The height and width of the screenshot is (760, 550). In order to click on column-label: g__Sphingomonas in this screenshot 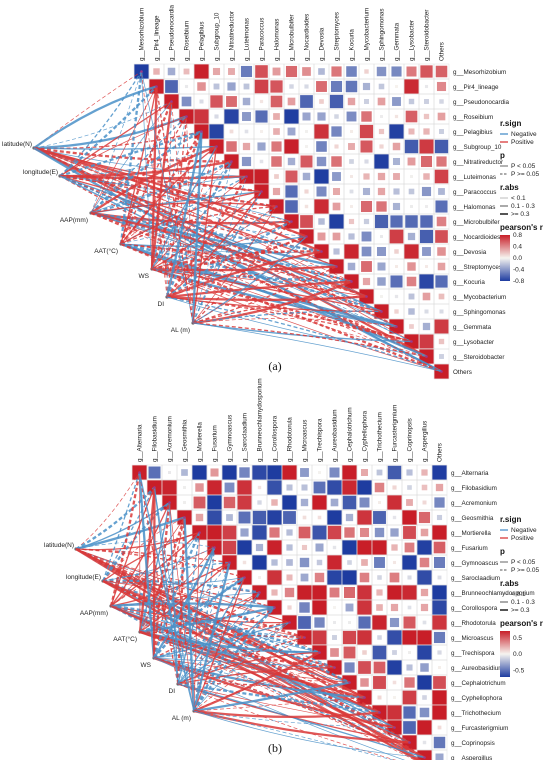, I will do `click(382, 34)`.